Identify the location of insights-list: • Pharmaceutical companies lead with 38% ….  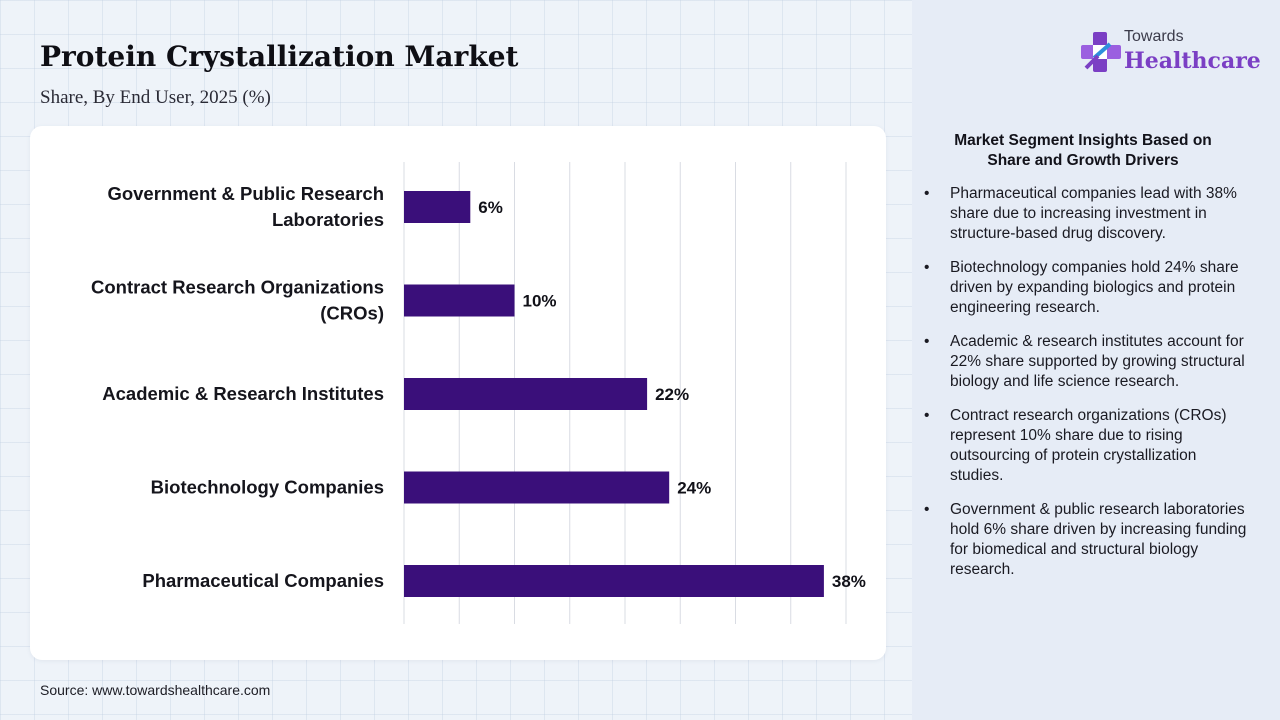
(1089, 389).